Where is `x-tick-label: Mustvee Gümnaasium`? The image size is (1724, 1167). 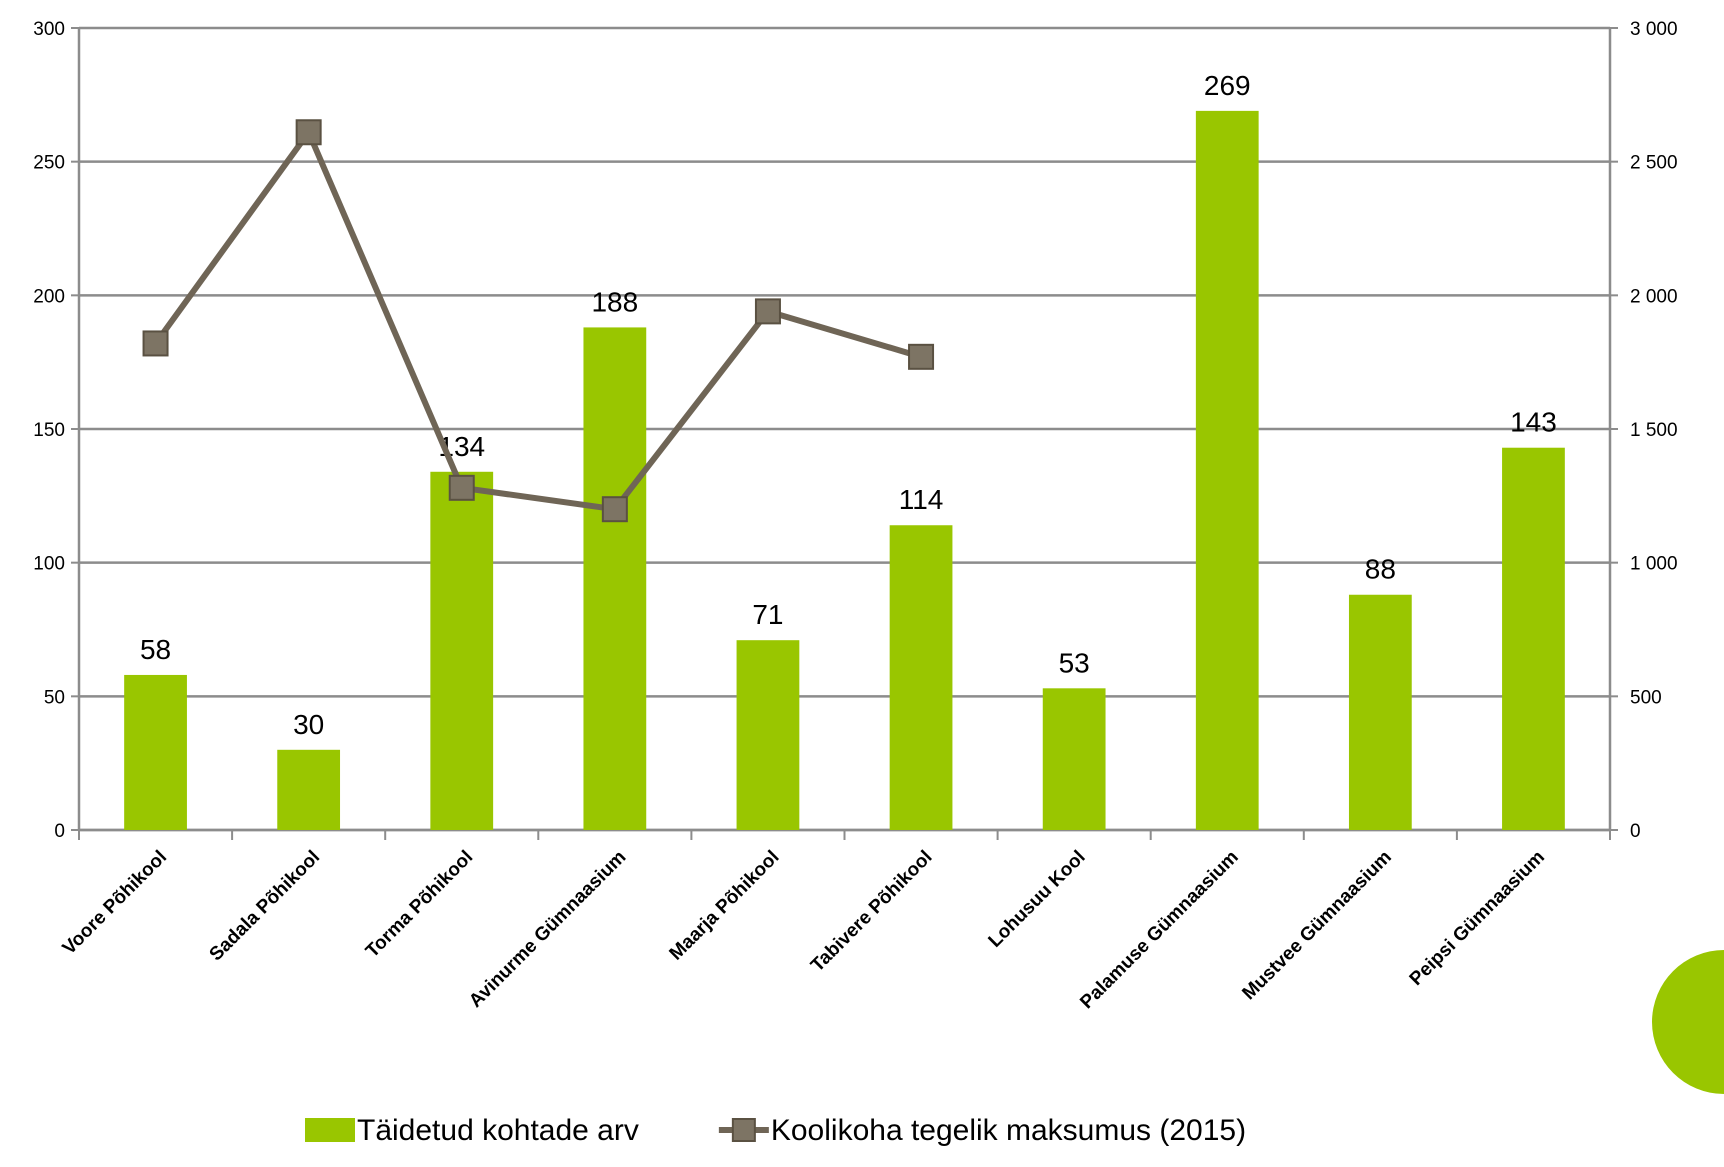
x-tick-label: Mustvee Gümnaasium is located at coordinates (1316, 925).